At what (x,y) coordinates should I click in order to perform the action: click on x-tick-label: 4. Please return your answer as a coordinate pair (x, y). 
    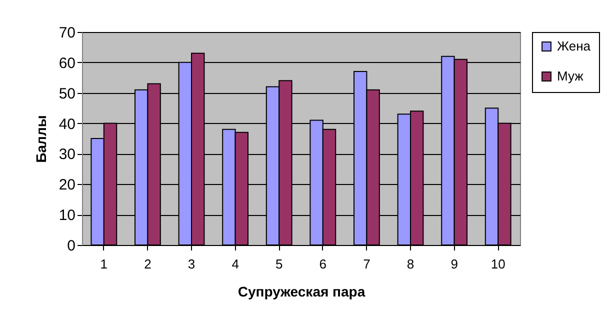
    Looking at the image, I should click on (235, 264).